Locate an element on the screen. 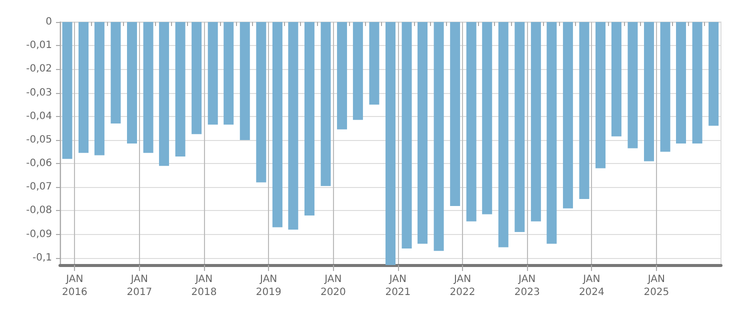 This screenshot has height=313, width=751. x-tick-label: JAN 2016 is located at coordinates (75, 286).